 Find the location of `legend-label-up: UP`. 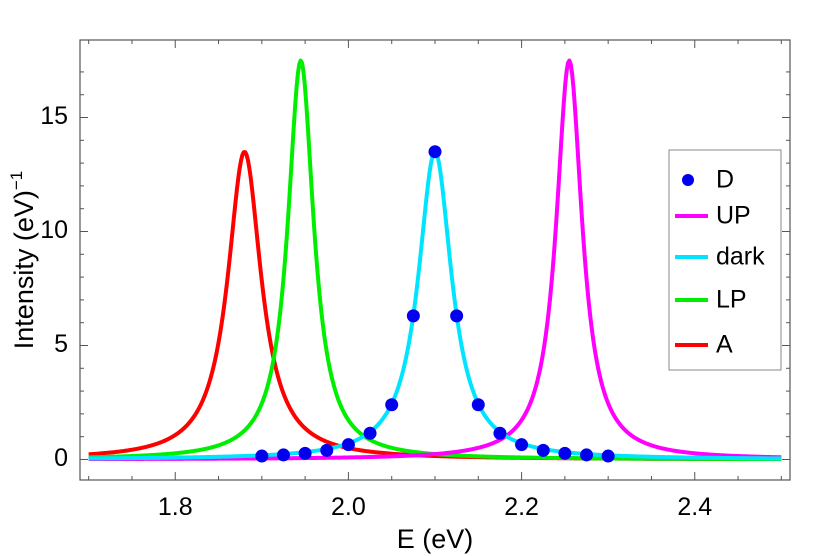

legend-label-up: UP is located at coordinates (733, 216).